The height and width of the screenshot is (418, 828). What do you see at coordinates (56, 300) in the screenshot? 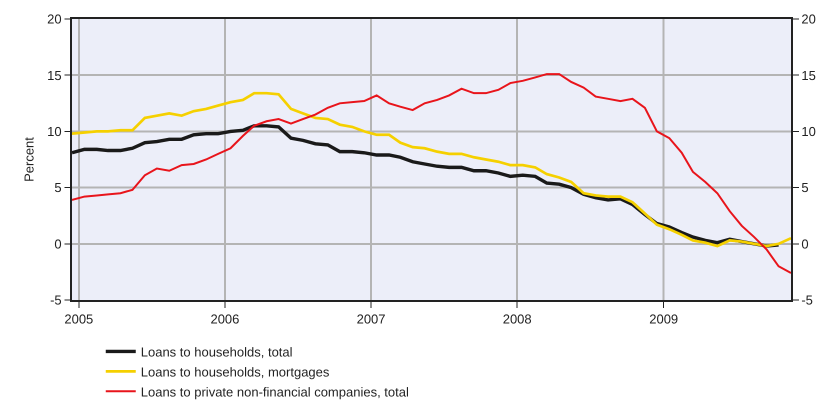
I see `y-tick-label: -5` at bounding box center [56, 300].